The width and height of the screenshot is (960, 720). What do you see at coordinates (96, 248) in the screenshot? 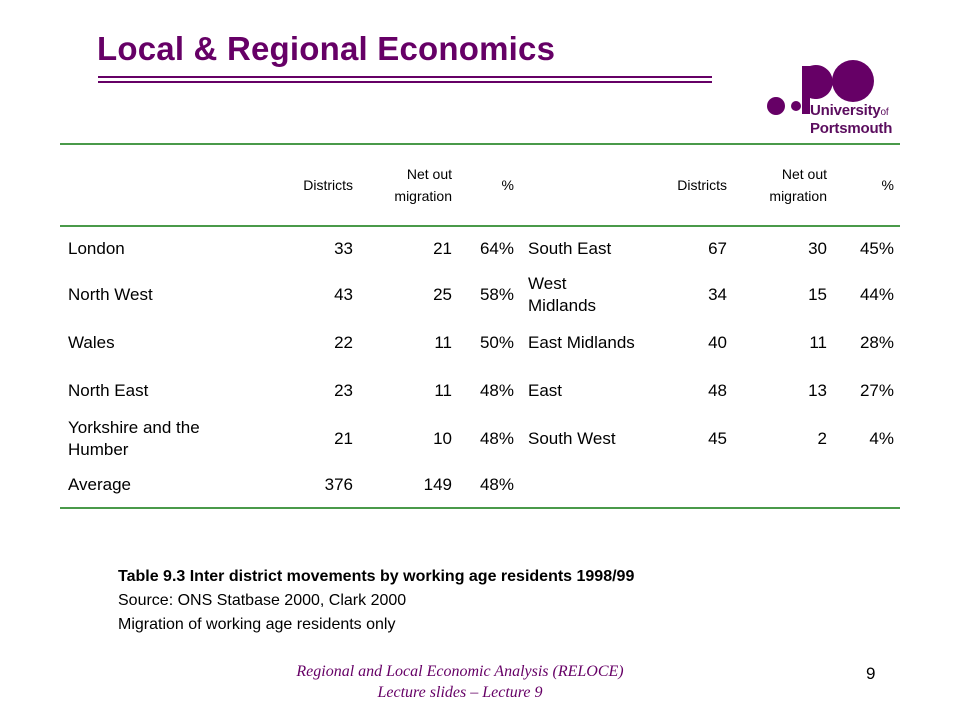
I see `region-cell: London` at bounding box center [96, 248].